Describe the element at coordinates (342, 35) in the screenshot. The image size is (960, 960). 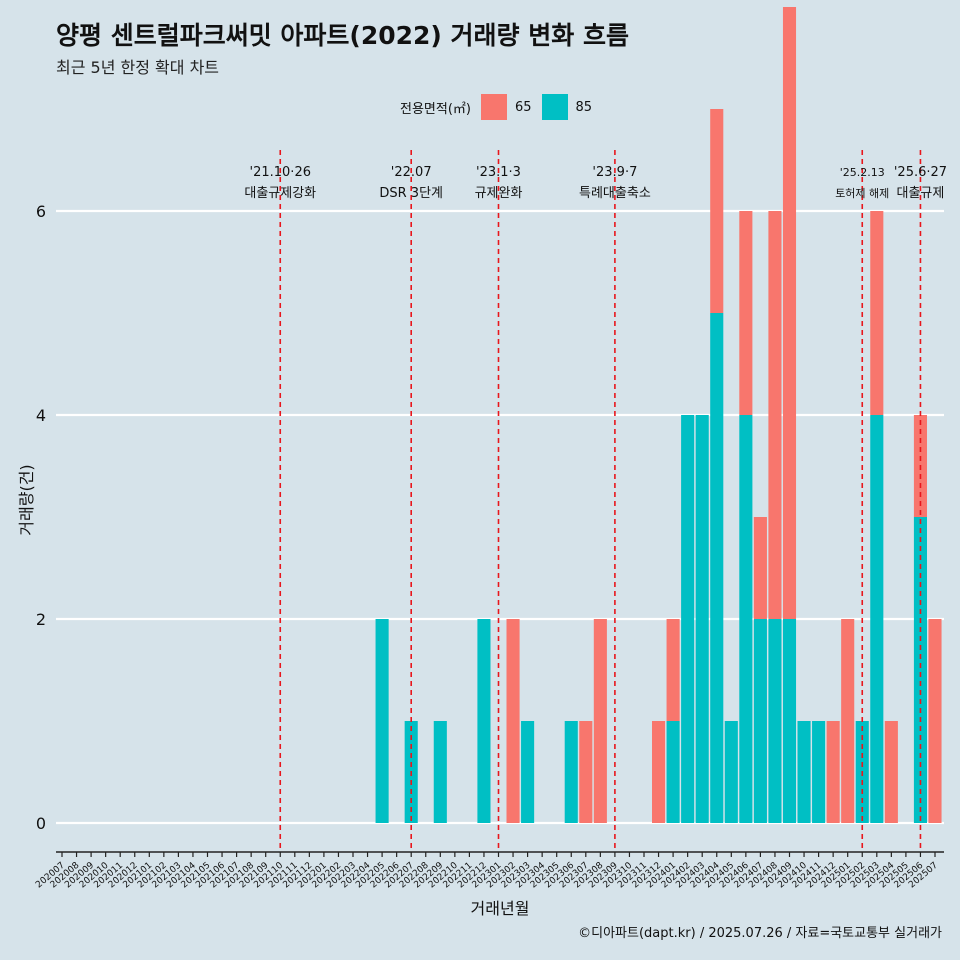
I see `chart-title: 양평 센트럴파크써밋 아파트(2022) 거래량 변화 흐름` at that location.